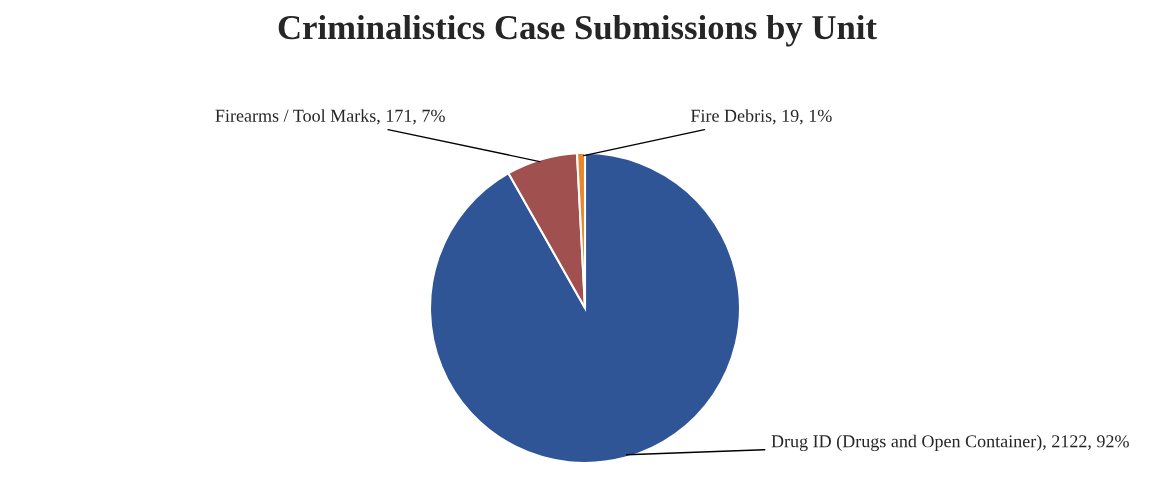 Image resolution: width=1154 pixels, height=496 pixels. What do you see at coordinates (577, 30) in the screenshot?
I see `chart-title: Criminalistics Case Submissions by Unit` at bounding box center [577, 30].